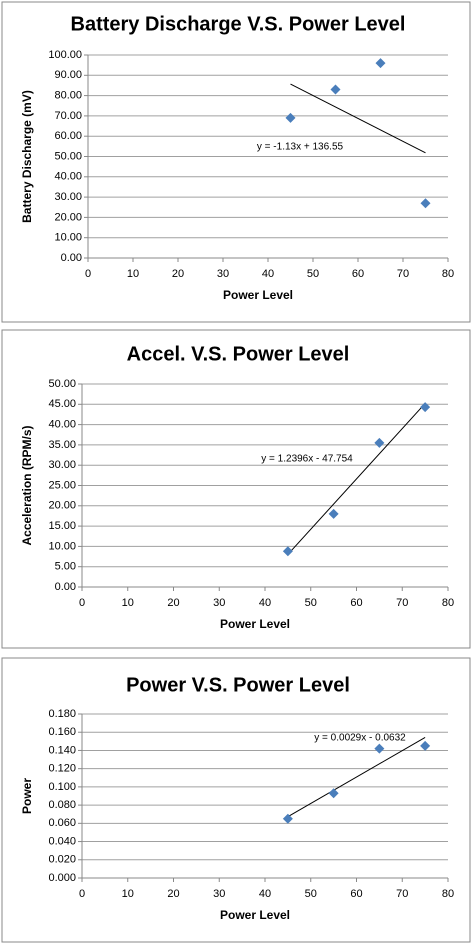 The width and height of the screenshot is (474, 950). What do you see at coordinates (62, 404) in the screenshot?
I see `y-tick-label: 45.00` at bounding box center [62, 404].